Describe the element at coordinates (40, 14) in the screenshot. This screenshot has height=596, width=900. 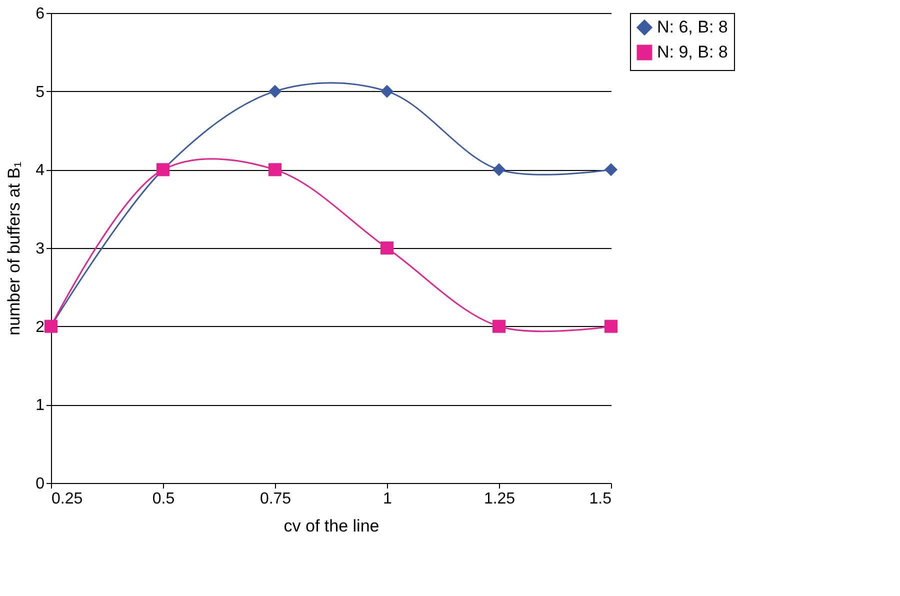
I see `y-tick-label: 6` at that location.